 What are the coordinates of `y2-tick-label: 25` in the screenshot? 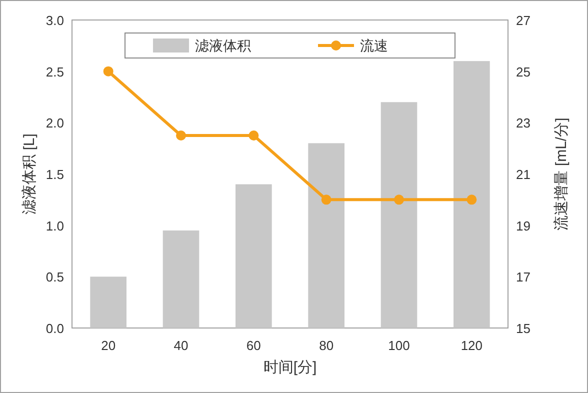 It's located at (523, 72).